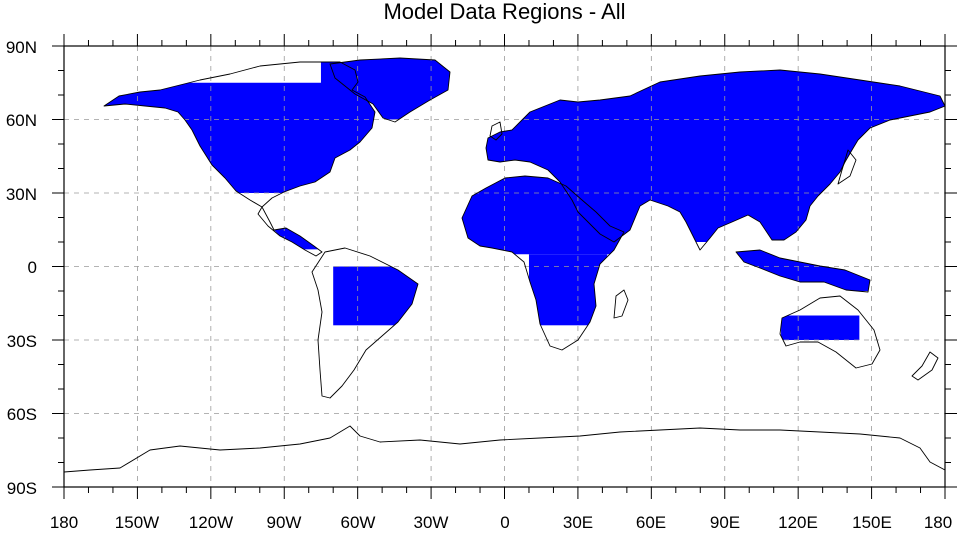  What do you see at coordinates (578, 522) in the screenshot?
I see `x-label-30e: 30E` at bounding box center [578, 522].